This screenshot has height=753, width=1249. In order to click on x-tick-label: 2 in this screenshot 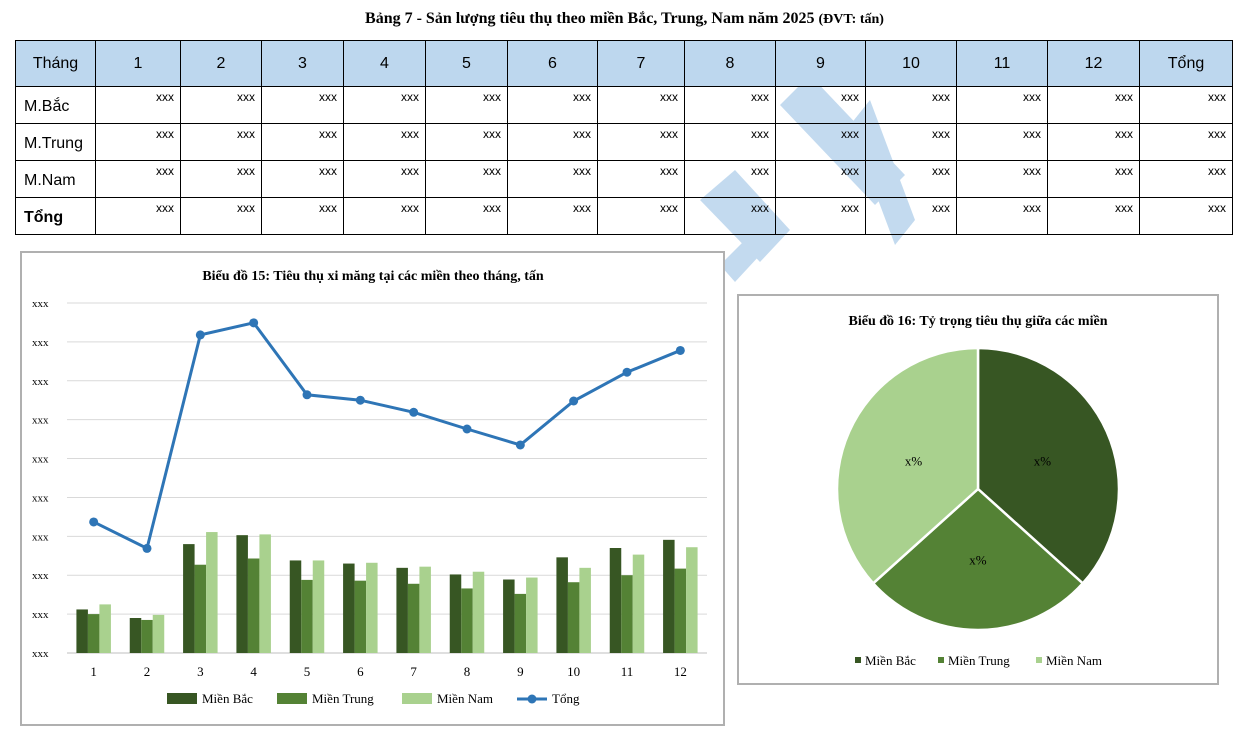, I will do `click(147, 671)`.